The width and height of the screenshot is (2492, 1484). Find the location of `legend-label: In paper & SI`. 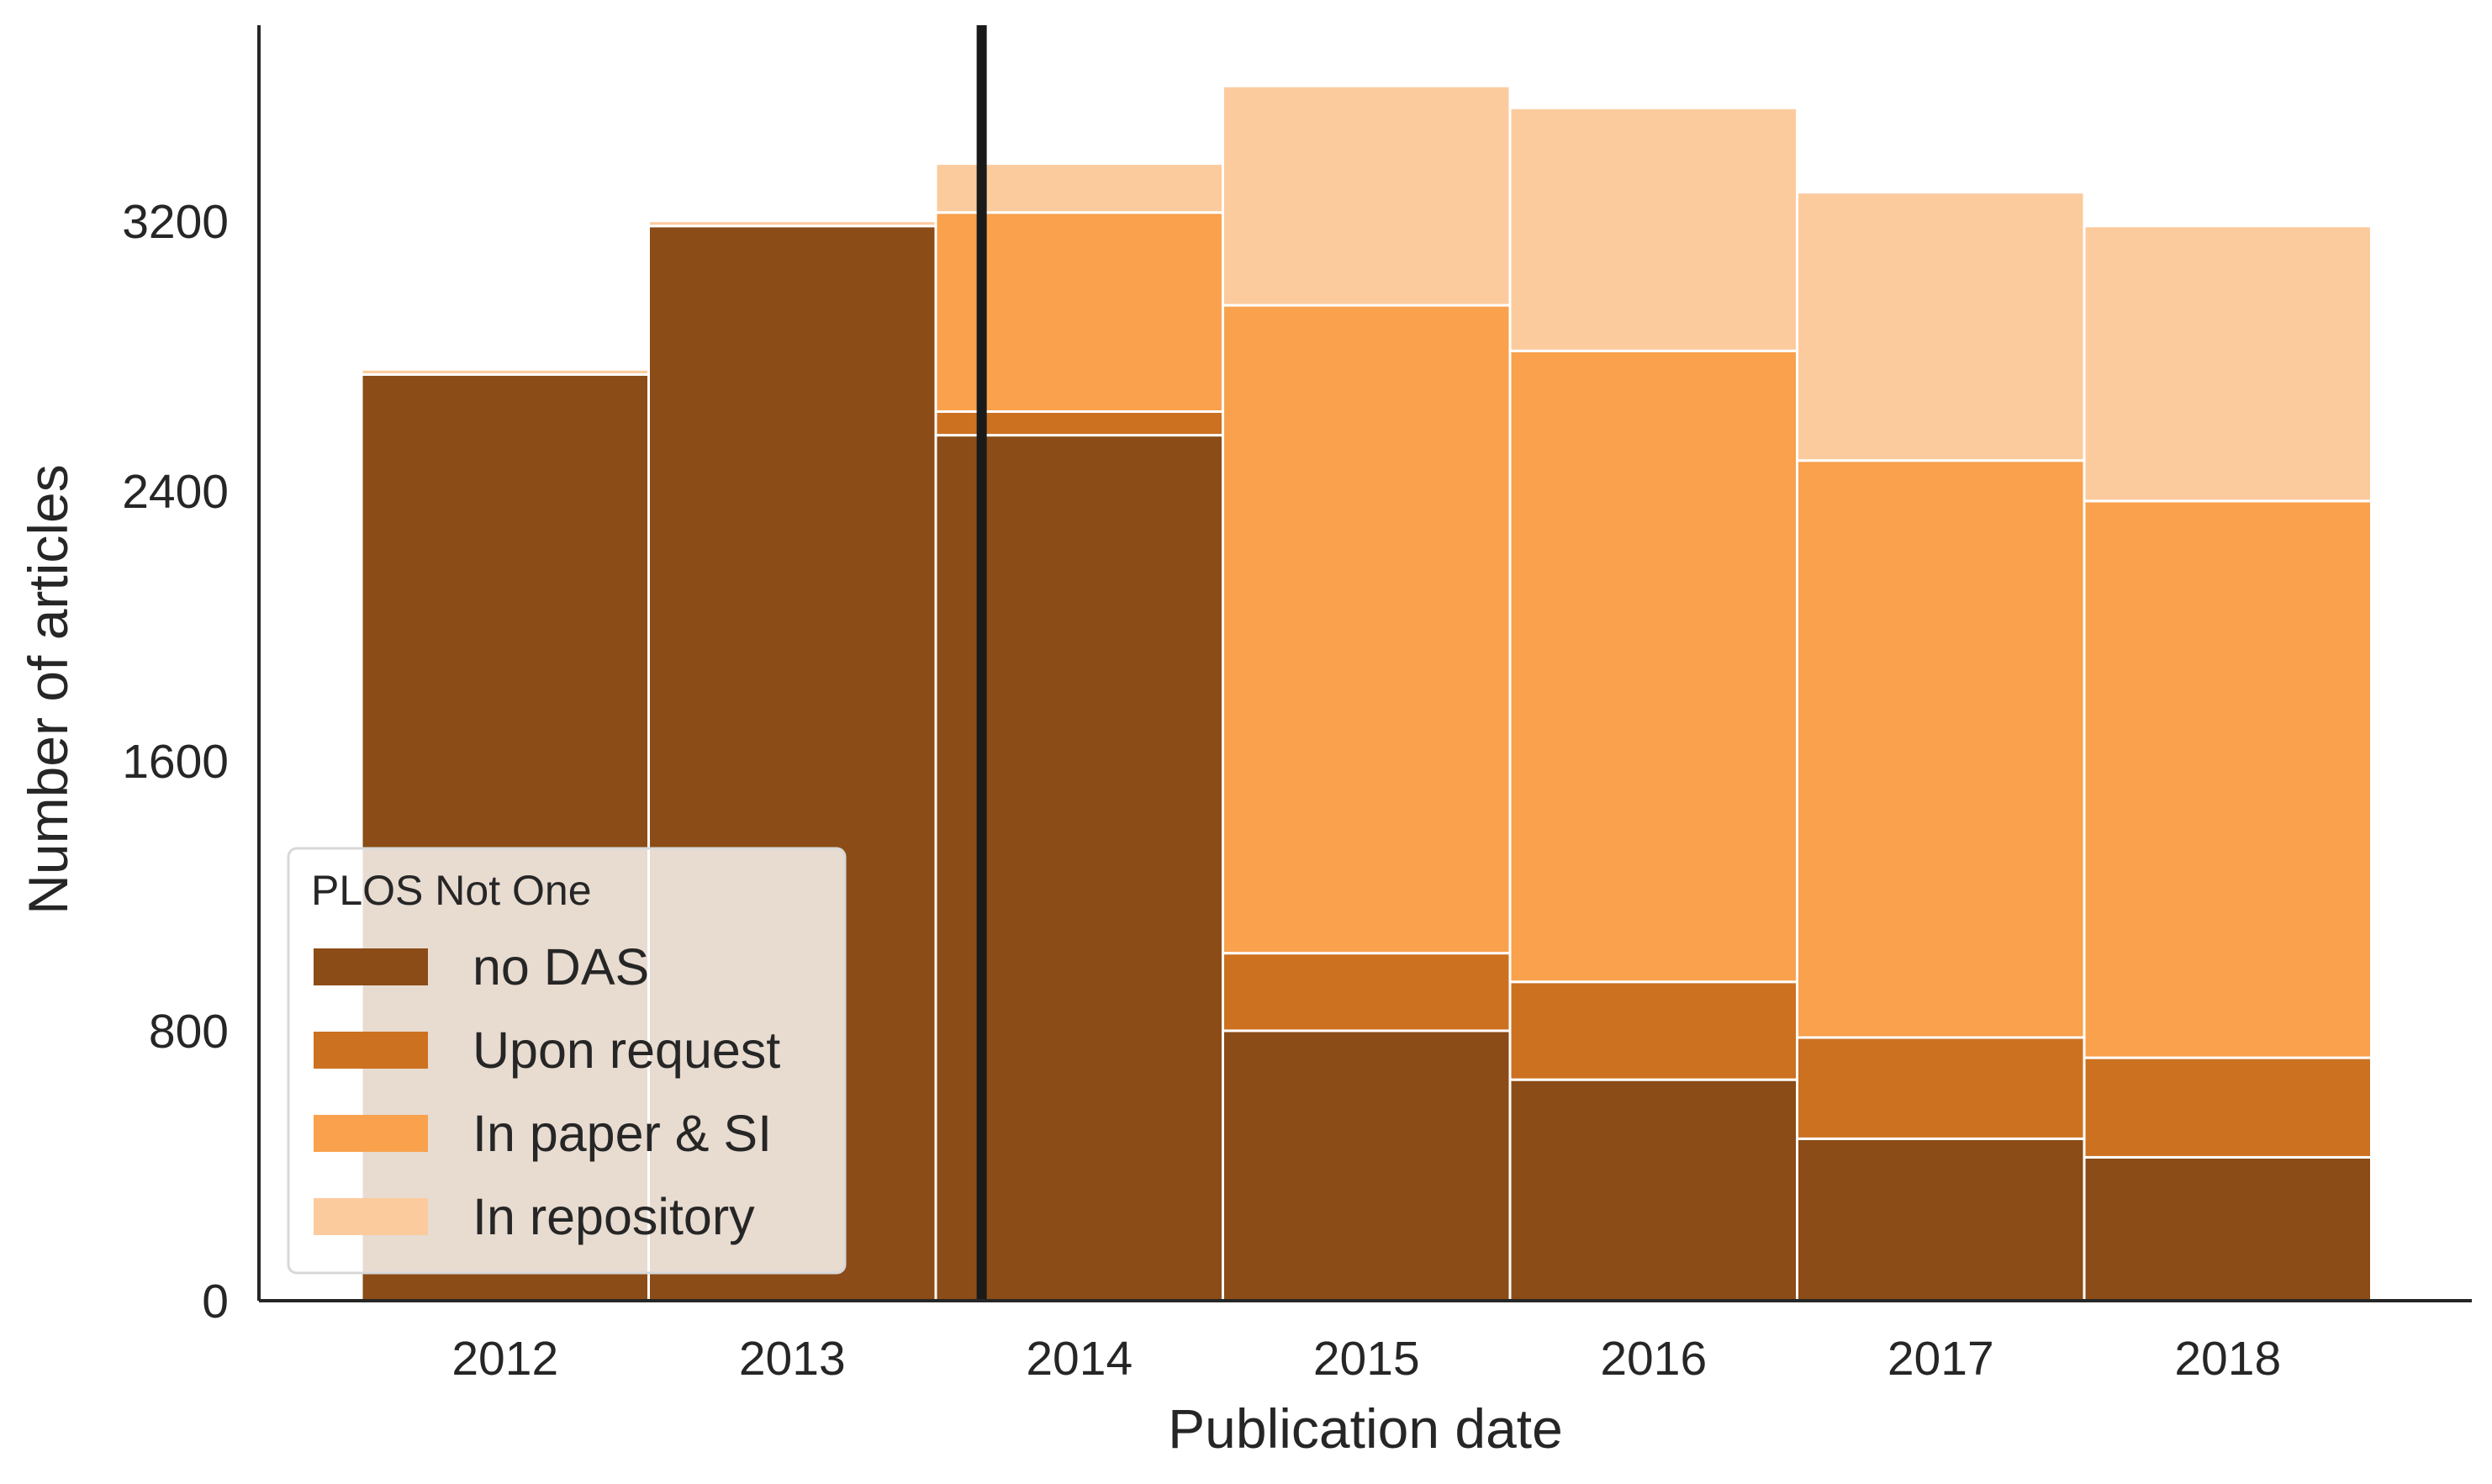

legend-label: In paper & SI is located at coordinates (622, 1133).